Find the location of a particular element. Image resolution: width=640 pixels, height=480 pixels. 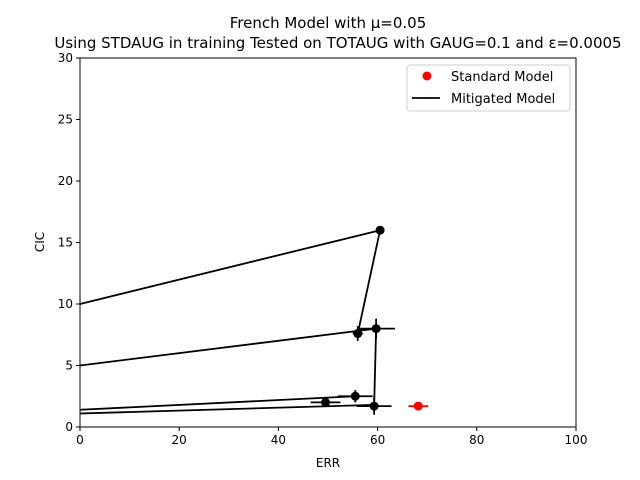

legend-box is located at coordinates (488, 88).